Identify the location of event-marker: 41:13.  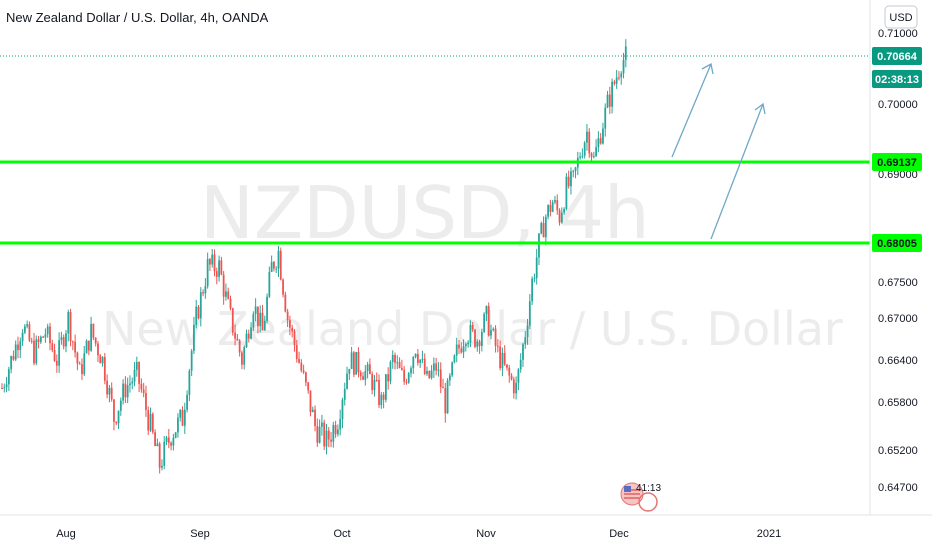
(640, 497).